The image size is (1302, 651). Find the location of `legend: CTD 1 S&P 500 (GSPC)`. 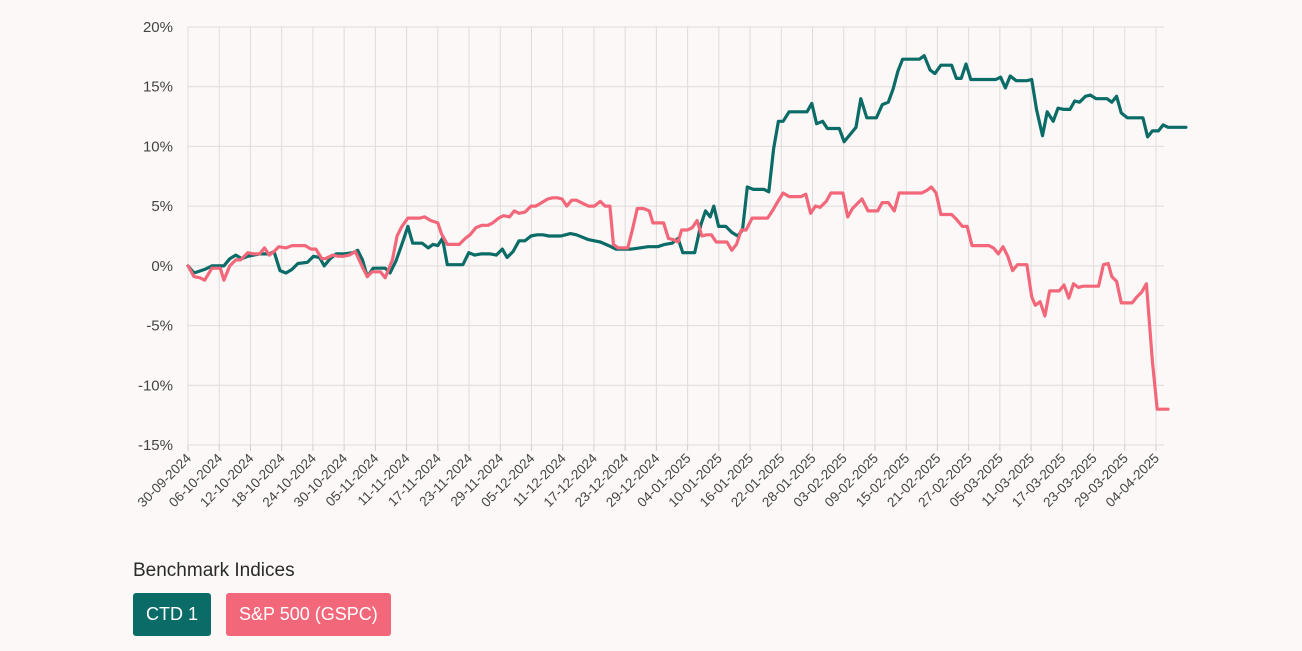

legend: CTD 1 S&P 500 (GSPC) is located at coordinates (262, 614).